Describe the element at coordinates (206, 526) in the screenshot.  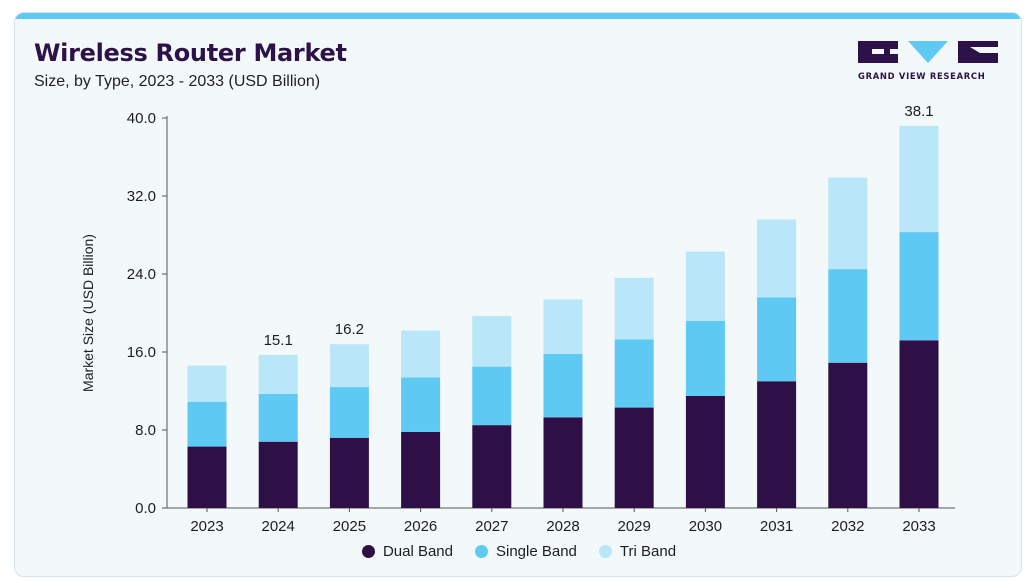
I see `x-tick-label: 2023` at that location.